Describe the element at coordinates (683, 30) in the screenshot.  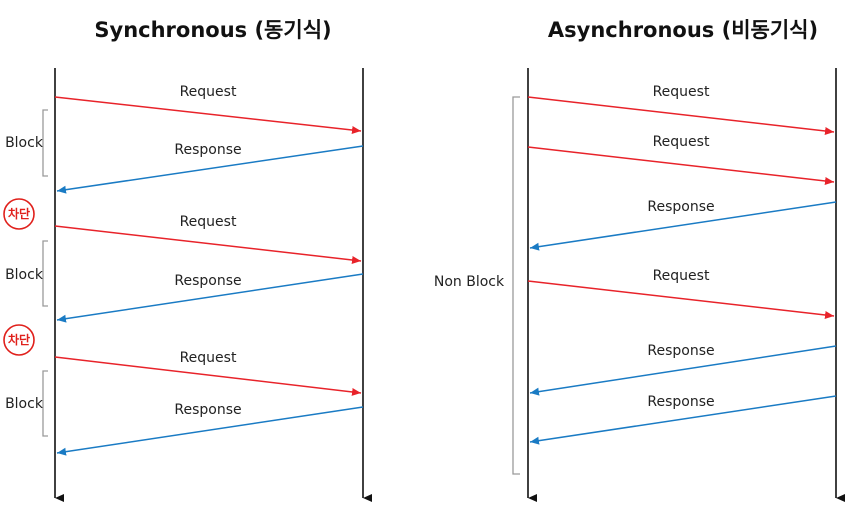
I see `async-title: Asynchronous (비동기식)` at that location.